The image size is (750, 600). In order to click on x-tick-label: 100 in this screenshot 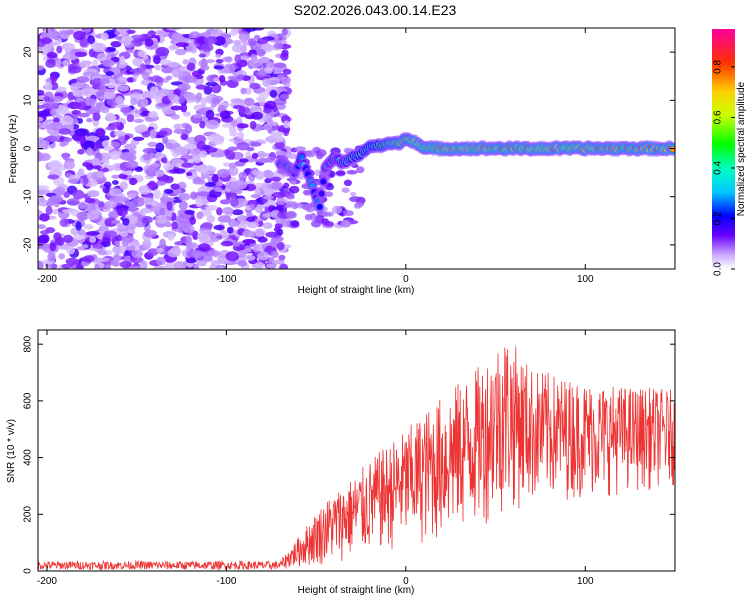, I will do `click(585, 581)`.